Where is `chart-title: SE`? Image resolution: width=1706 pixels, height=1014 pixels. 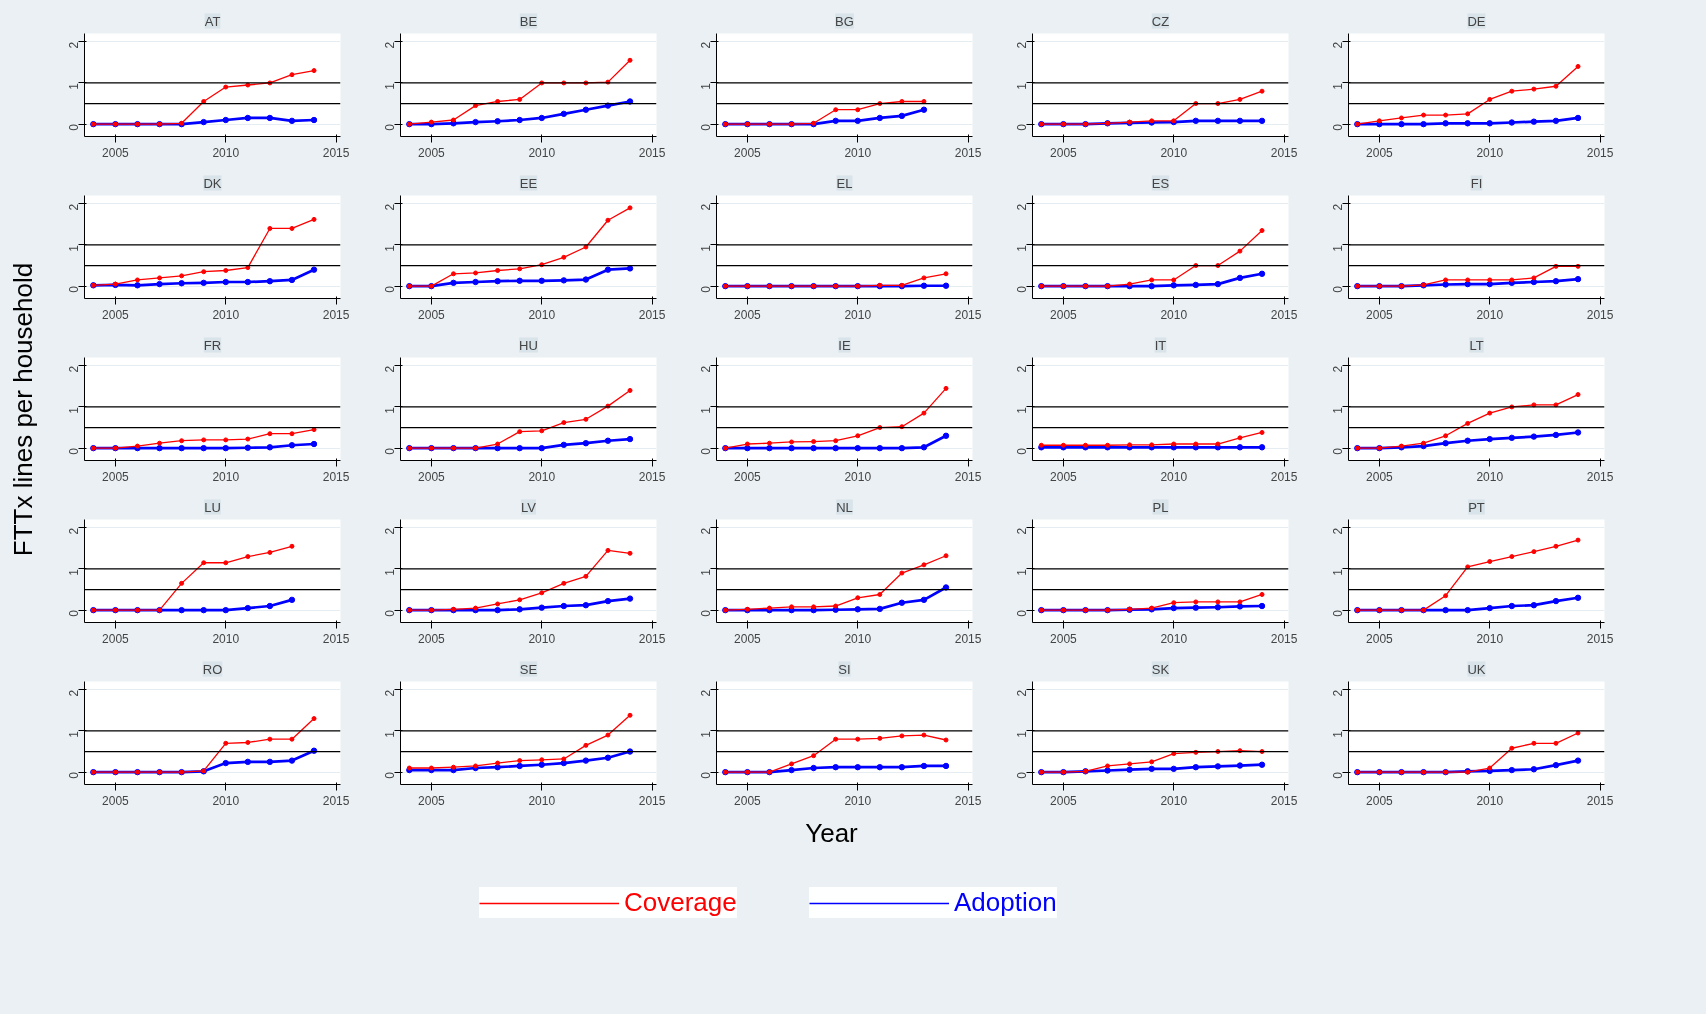 chart-title: SE is located at coordinates (528, 669).